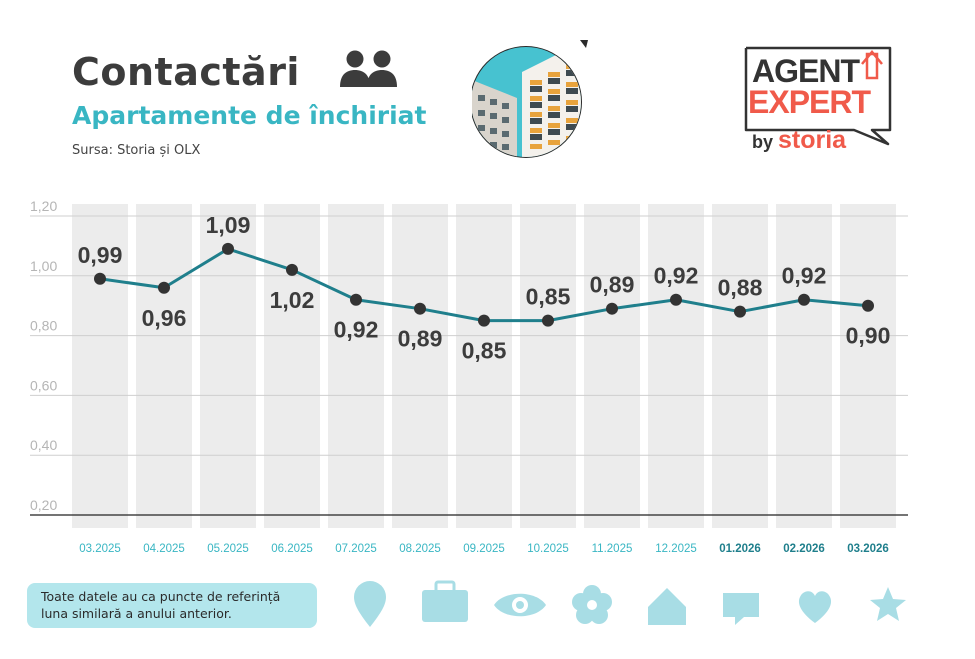  I want to click on logo-agent-text: AGENT, so click(806, 71).